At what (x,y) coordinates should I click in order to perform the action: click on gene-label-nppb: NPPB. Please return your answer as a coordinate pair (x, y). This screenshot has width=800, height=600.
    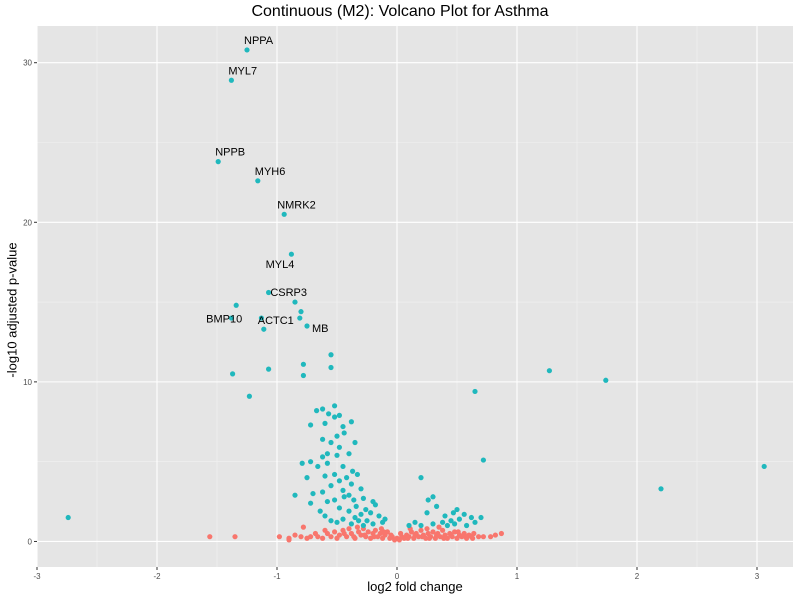
    Looking at the image, I should click on (230, 153).